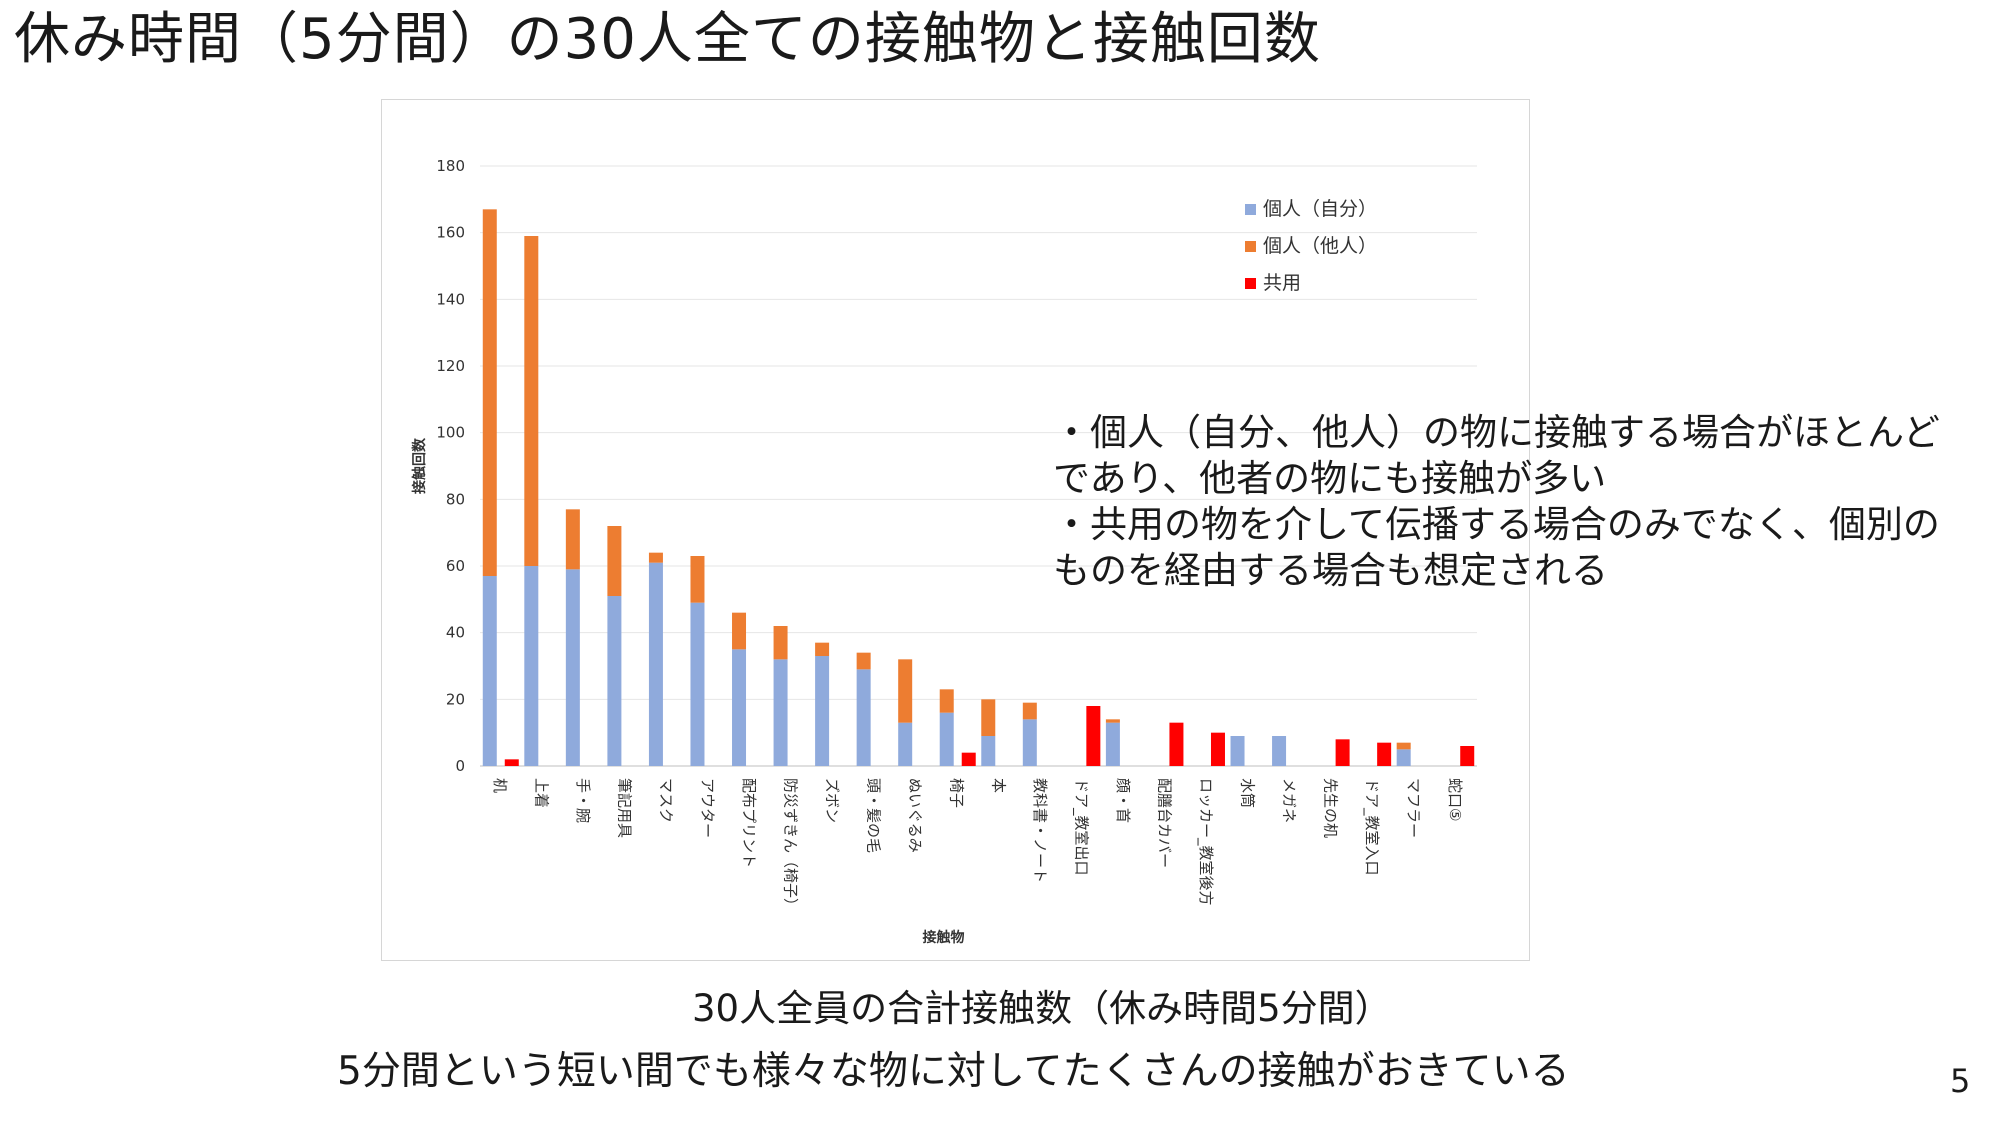  What do you see at coordinates (915, 815) in the screenshot?
I see `x-tick-label: ぬいぐるみ` at bounding box center [915, 815].